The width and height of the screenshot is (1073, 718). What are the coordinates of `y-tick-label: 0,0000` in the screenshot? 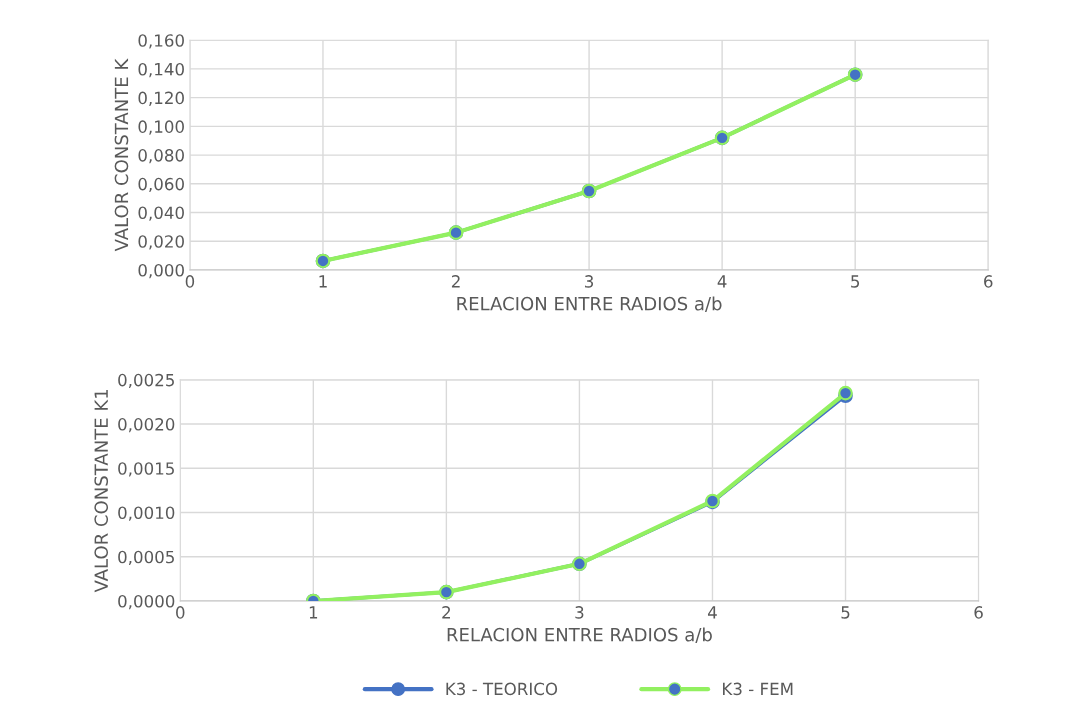 It's located at (146, 602).